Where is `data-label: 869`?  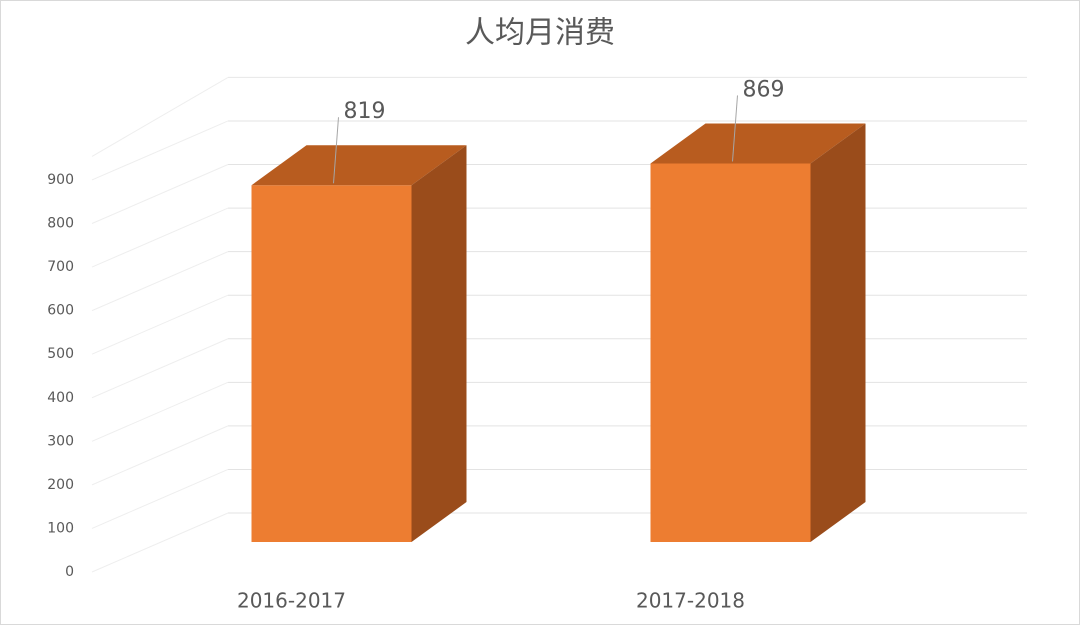 data-label: 869 is located at coordinates (764, 89).